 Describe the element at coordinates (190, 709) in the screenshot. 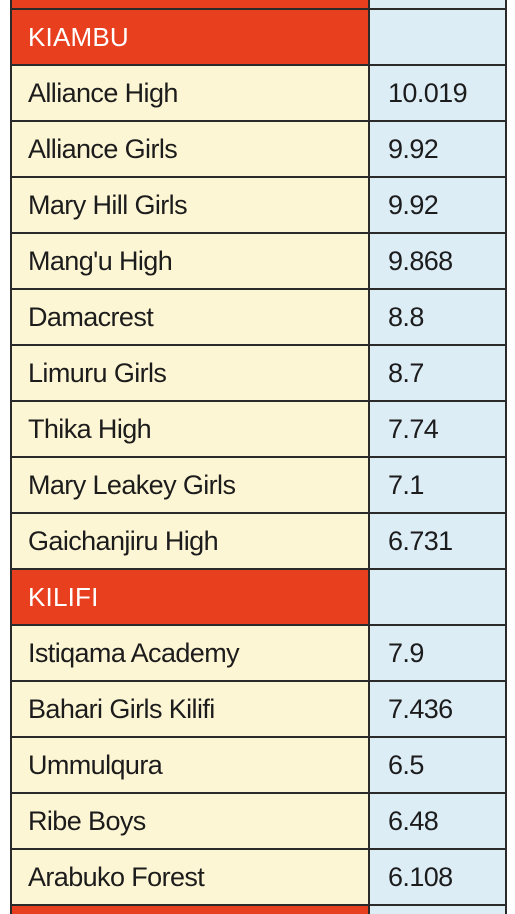

I see `school-name: Bahari Girls Kilifi` at that location.